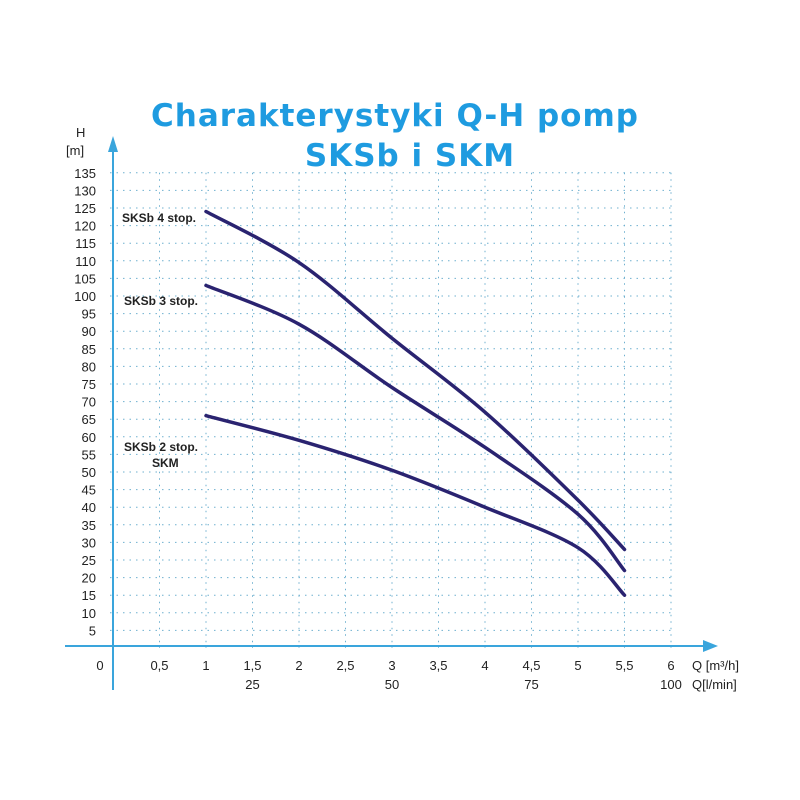  What do you see at coordinates (89, 525) in the screenshot?
I see `y-tick-label: 35` at bounding box center [89, 525].